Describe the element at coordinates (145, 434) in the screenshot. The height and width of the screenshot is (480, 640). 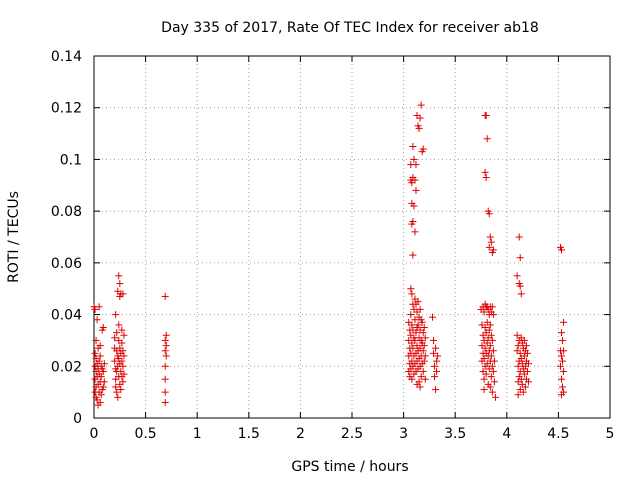
I see `x-tick-label: 0.5` at that location.